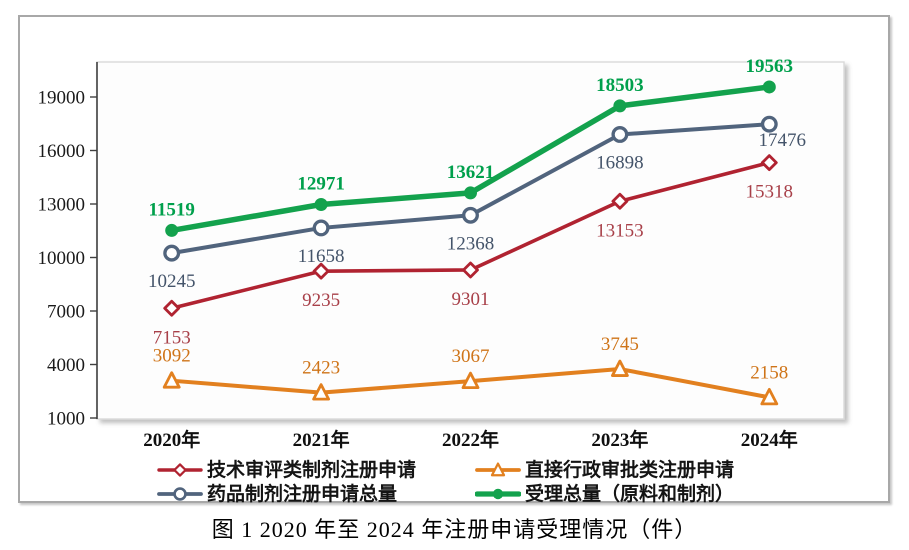  Describe the element at coordinates (62, 258) in the screenshot. I see `y-tick-label: 10000` at that location.